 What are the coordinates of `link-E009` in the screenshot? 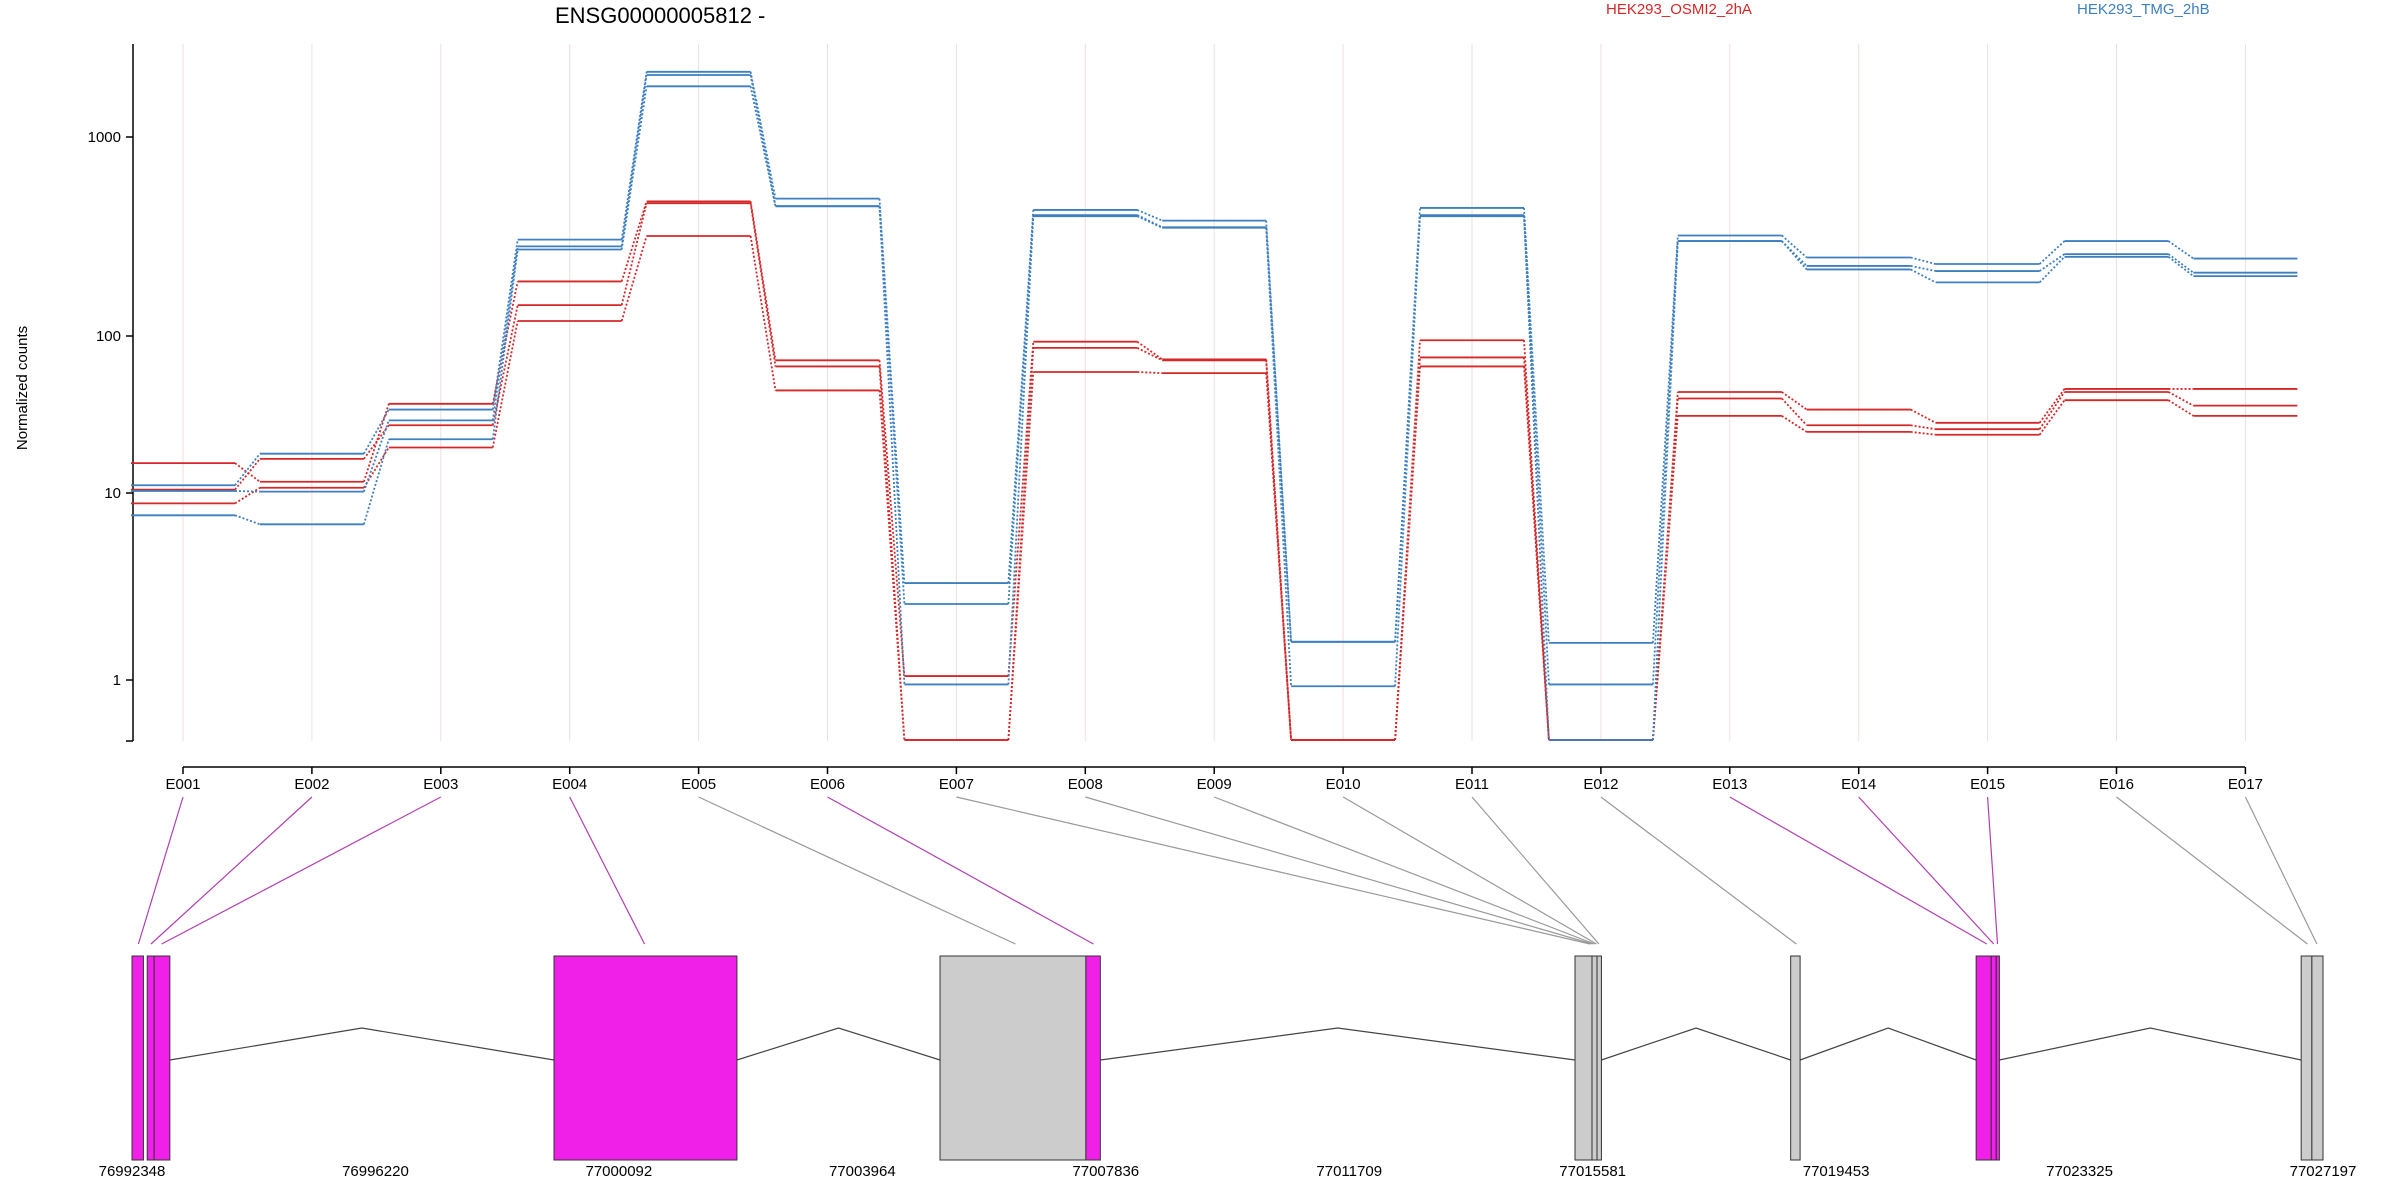 It's located at (1404, 870).